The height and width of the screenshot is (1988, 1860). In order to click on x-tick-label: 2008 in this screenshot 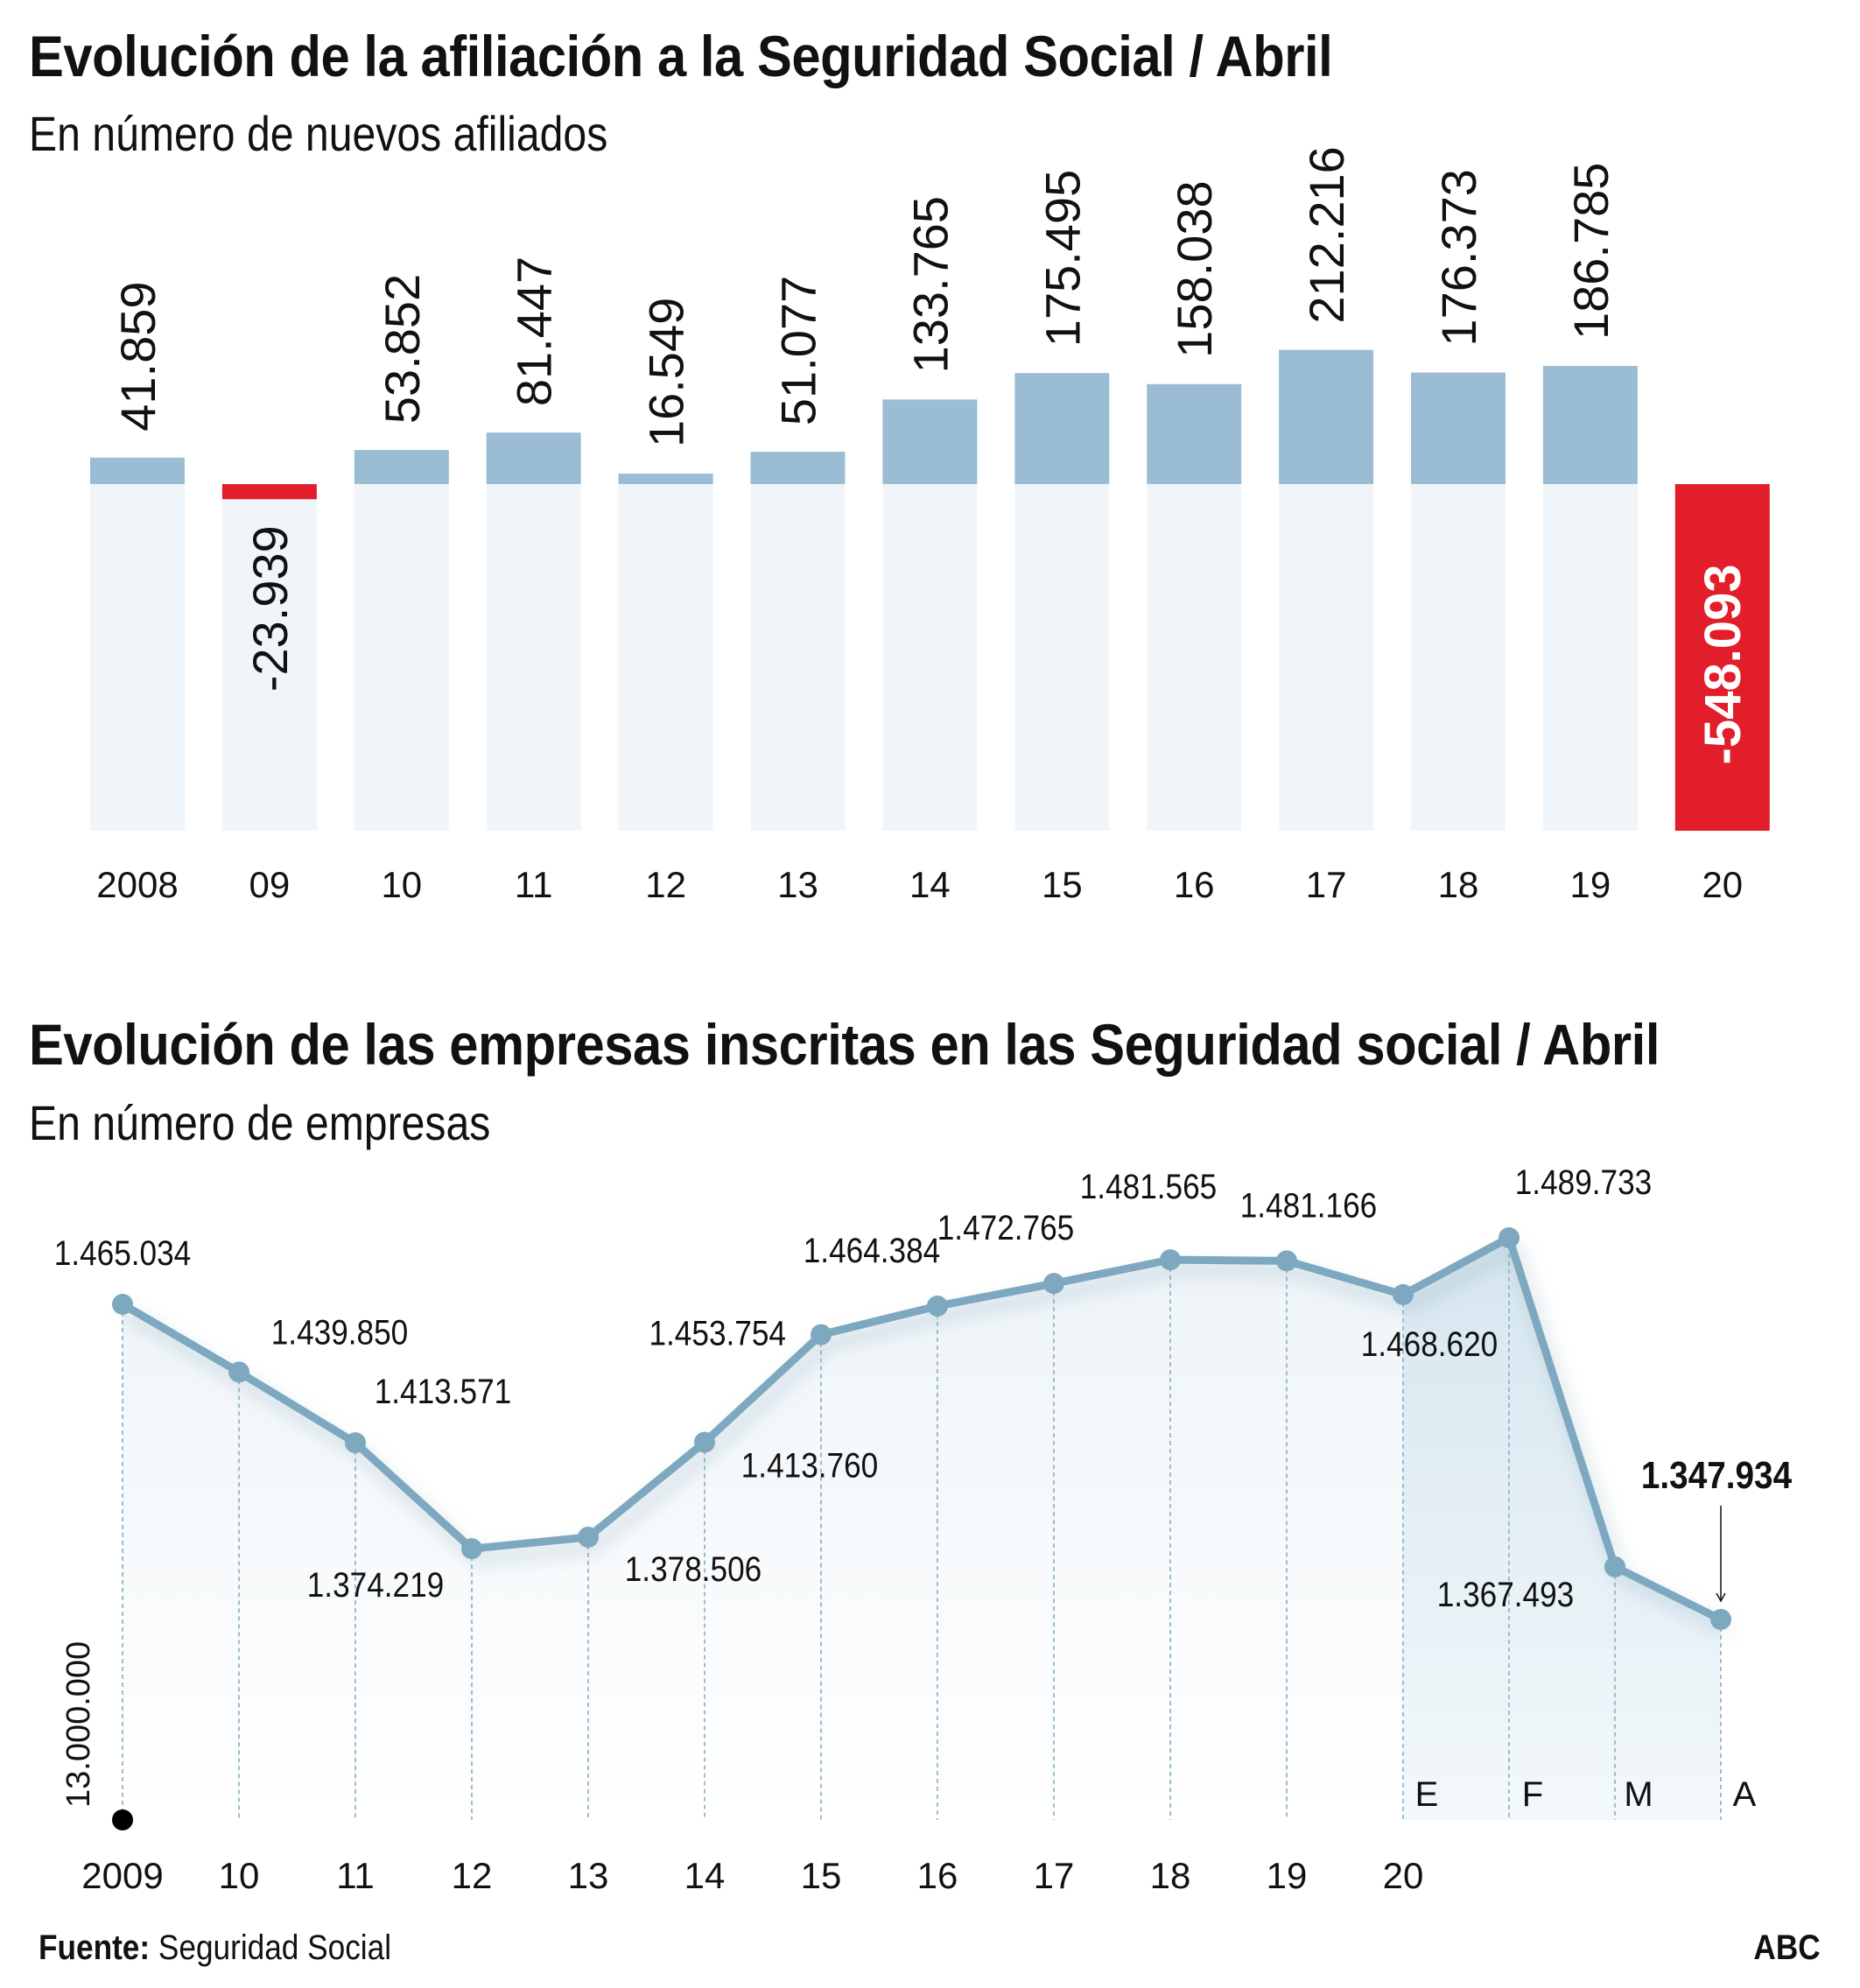, I will do `click(137, 884)`.